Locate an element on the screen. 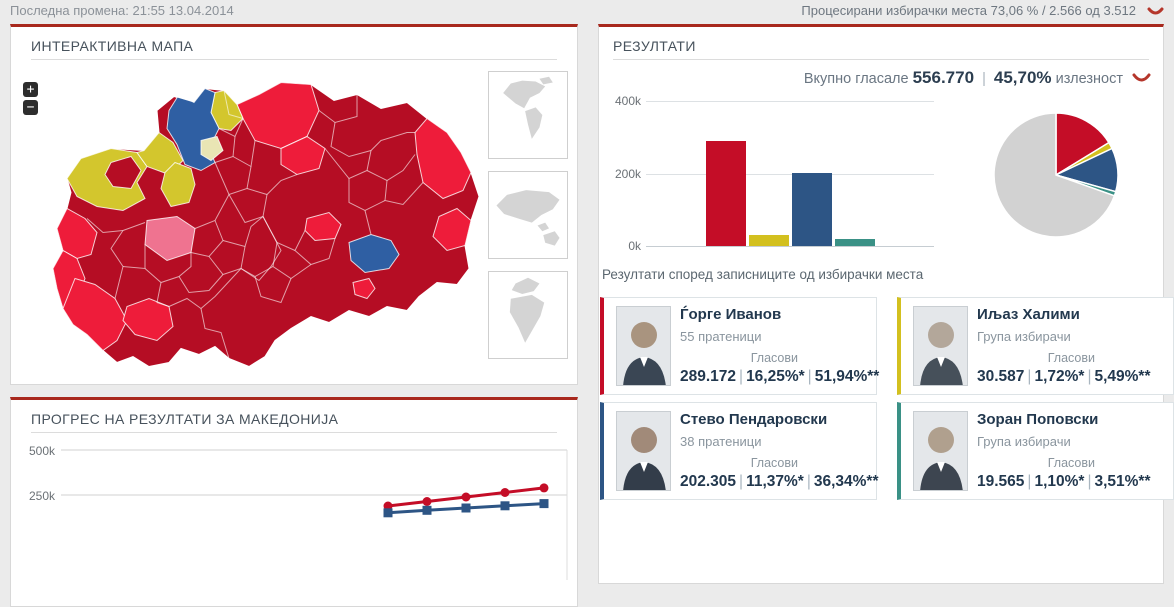 The width and height of the screenshot is (1174, 607). candidate-results: 30.587 | 1,72%* | 5,49%** is located at coordinates (1063, 377).